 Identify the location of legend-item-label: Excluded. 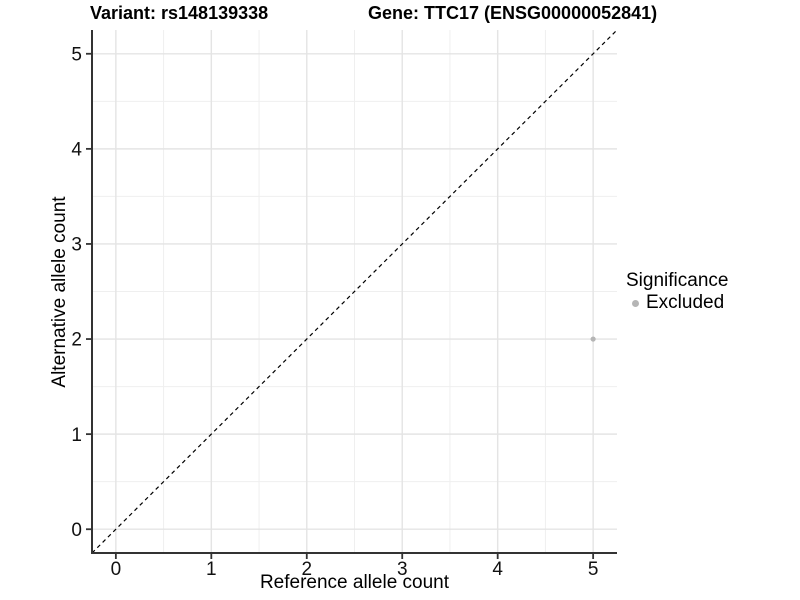
(685, 302).